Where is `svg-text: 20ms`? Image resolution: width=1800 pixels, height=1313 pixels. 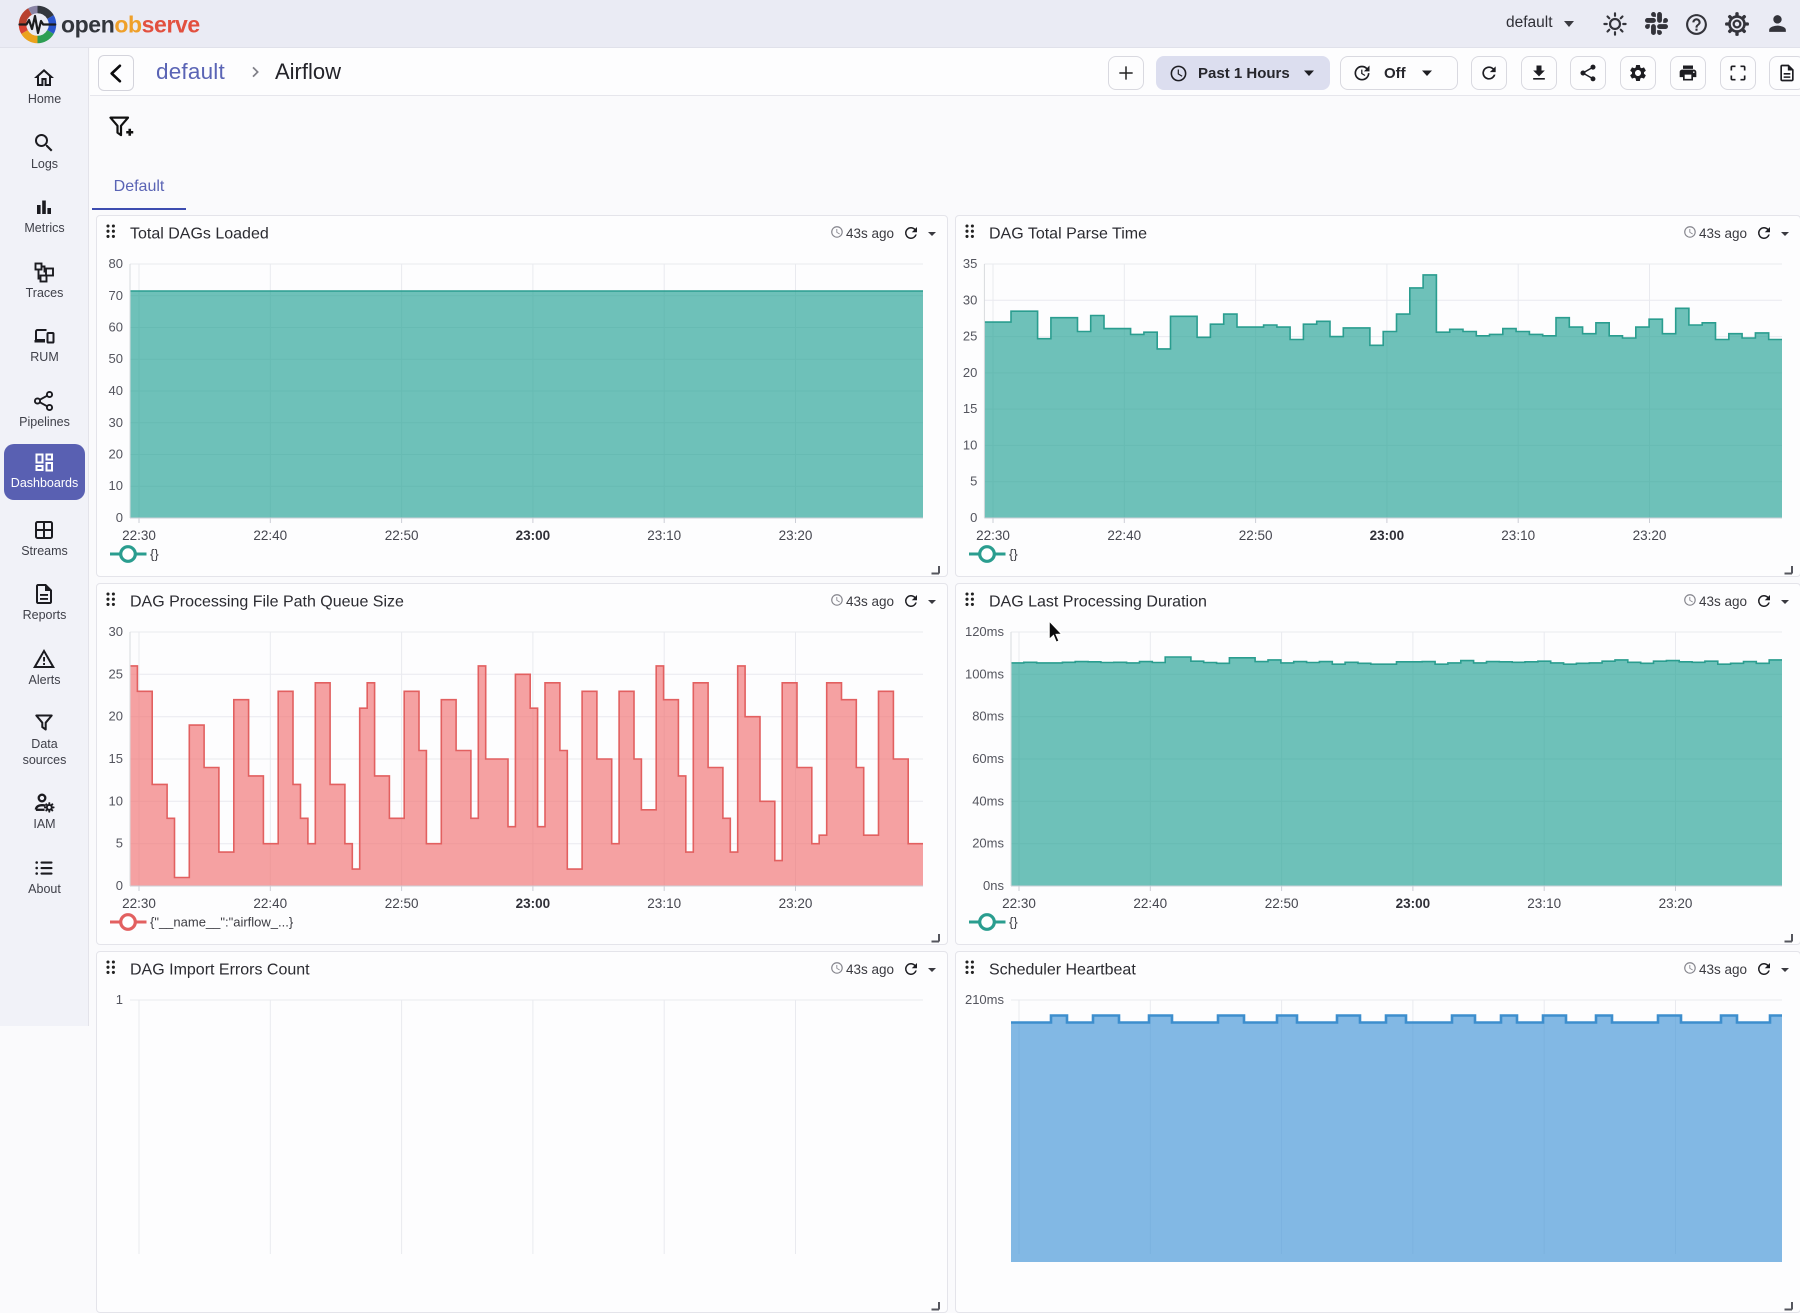 svg-text: 20ms is located at coordinates (988, 843).